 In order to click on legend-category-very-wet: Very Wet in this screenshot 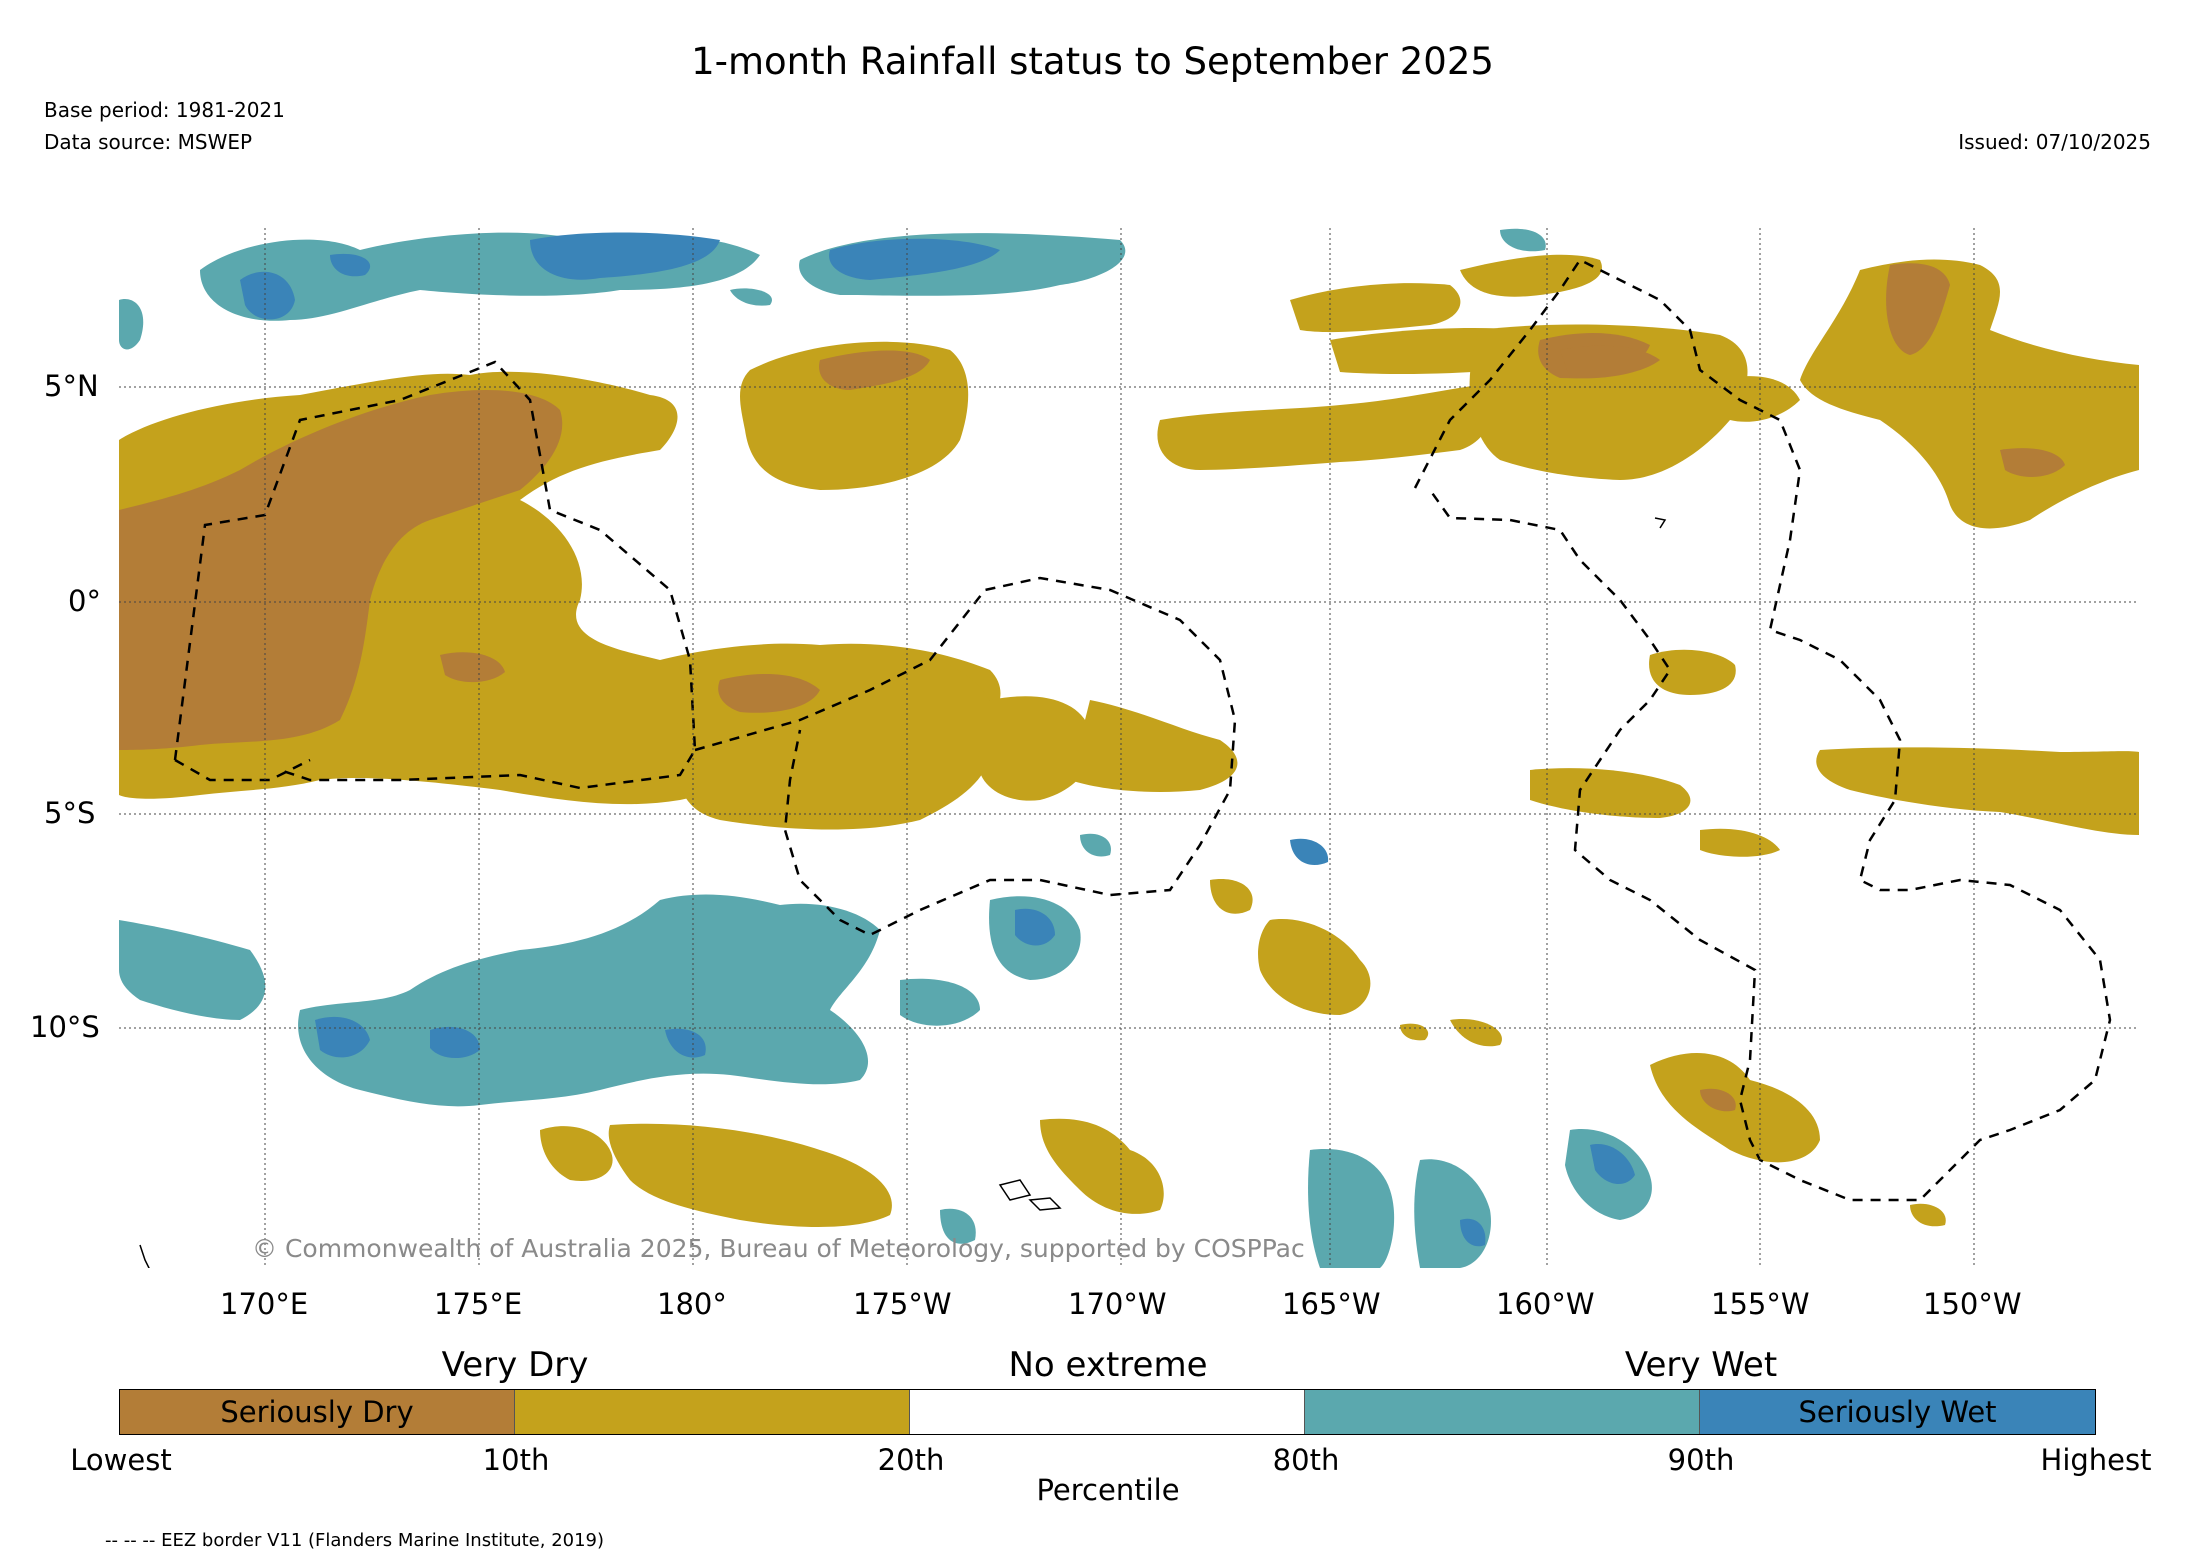, I will do `click(1701, 1365)`.